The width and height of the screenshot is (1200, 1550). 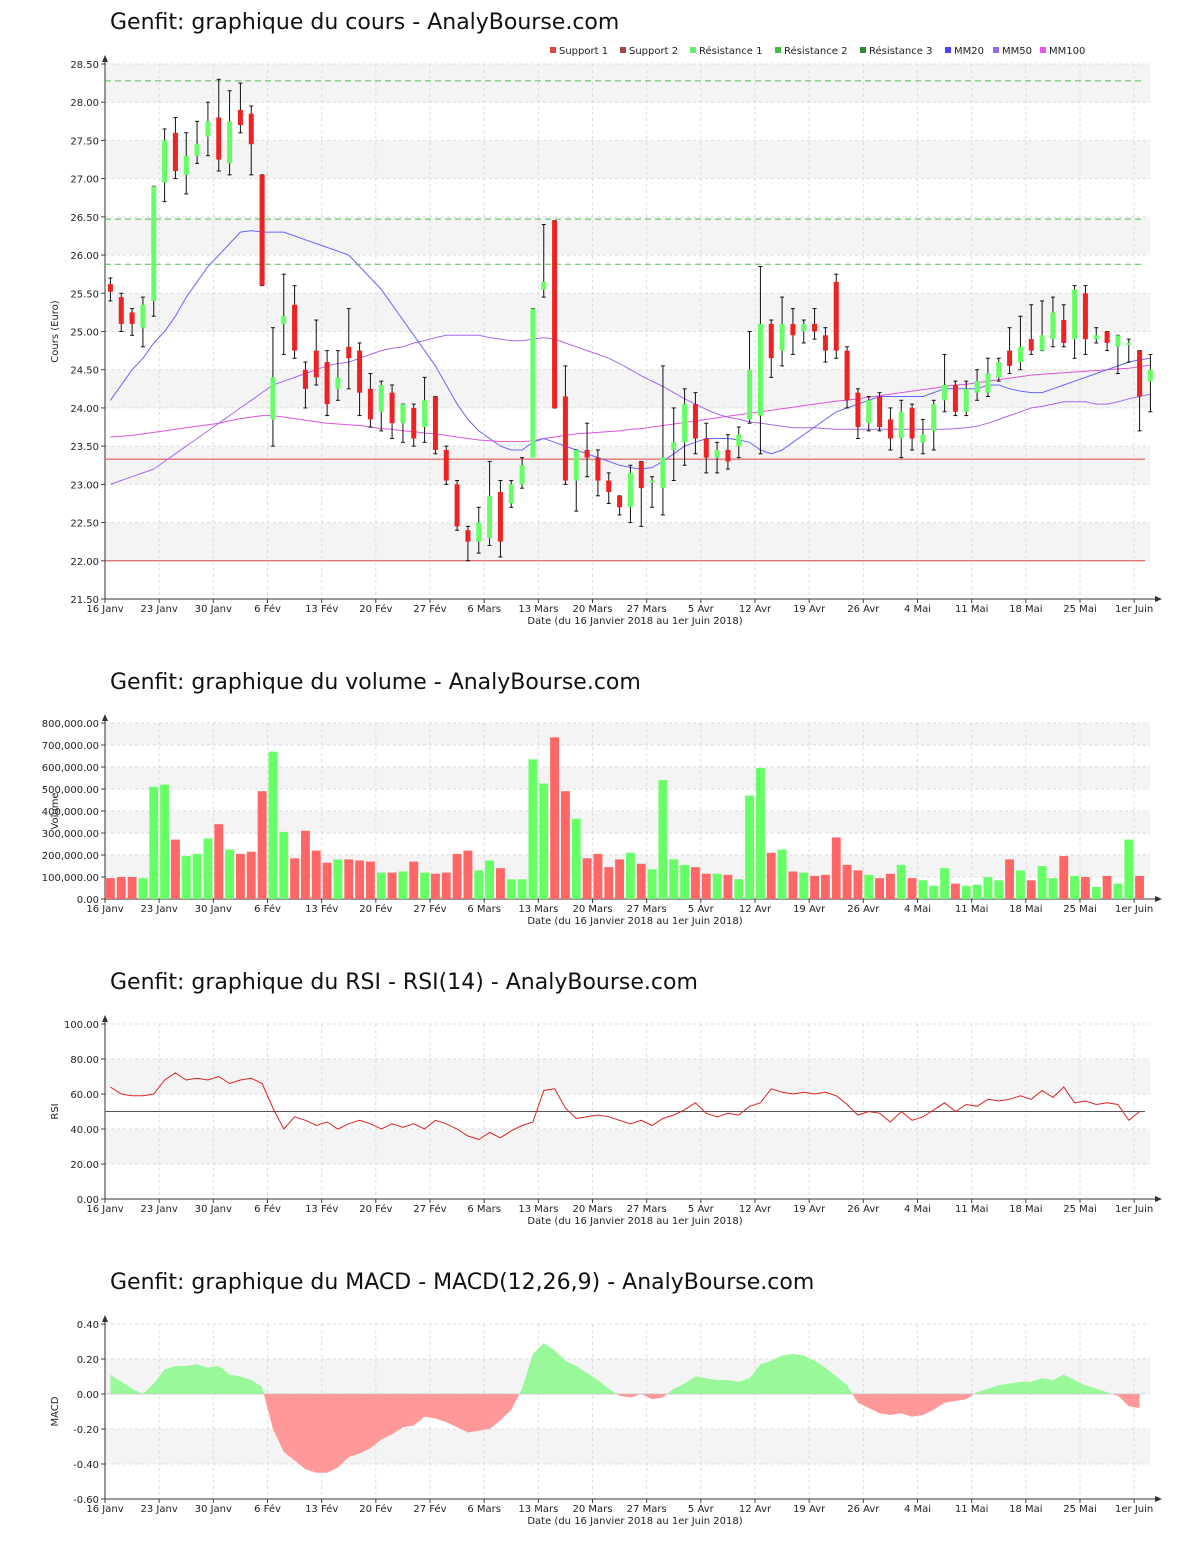 I want to click on x-tick-label: 16 Janv, so click(x=104, y=1509).